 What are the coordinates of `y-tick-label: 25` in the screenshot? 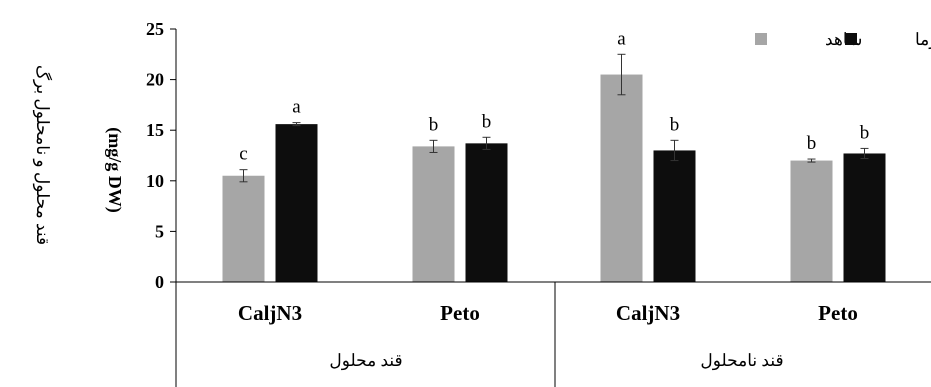 It's located at (155, 29).